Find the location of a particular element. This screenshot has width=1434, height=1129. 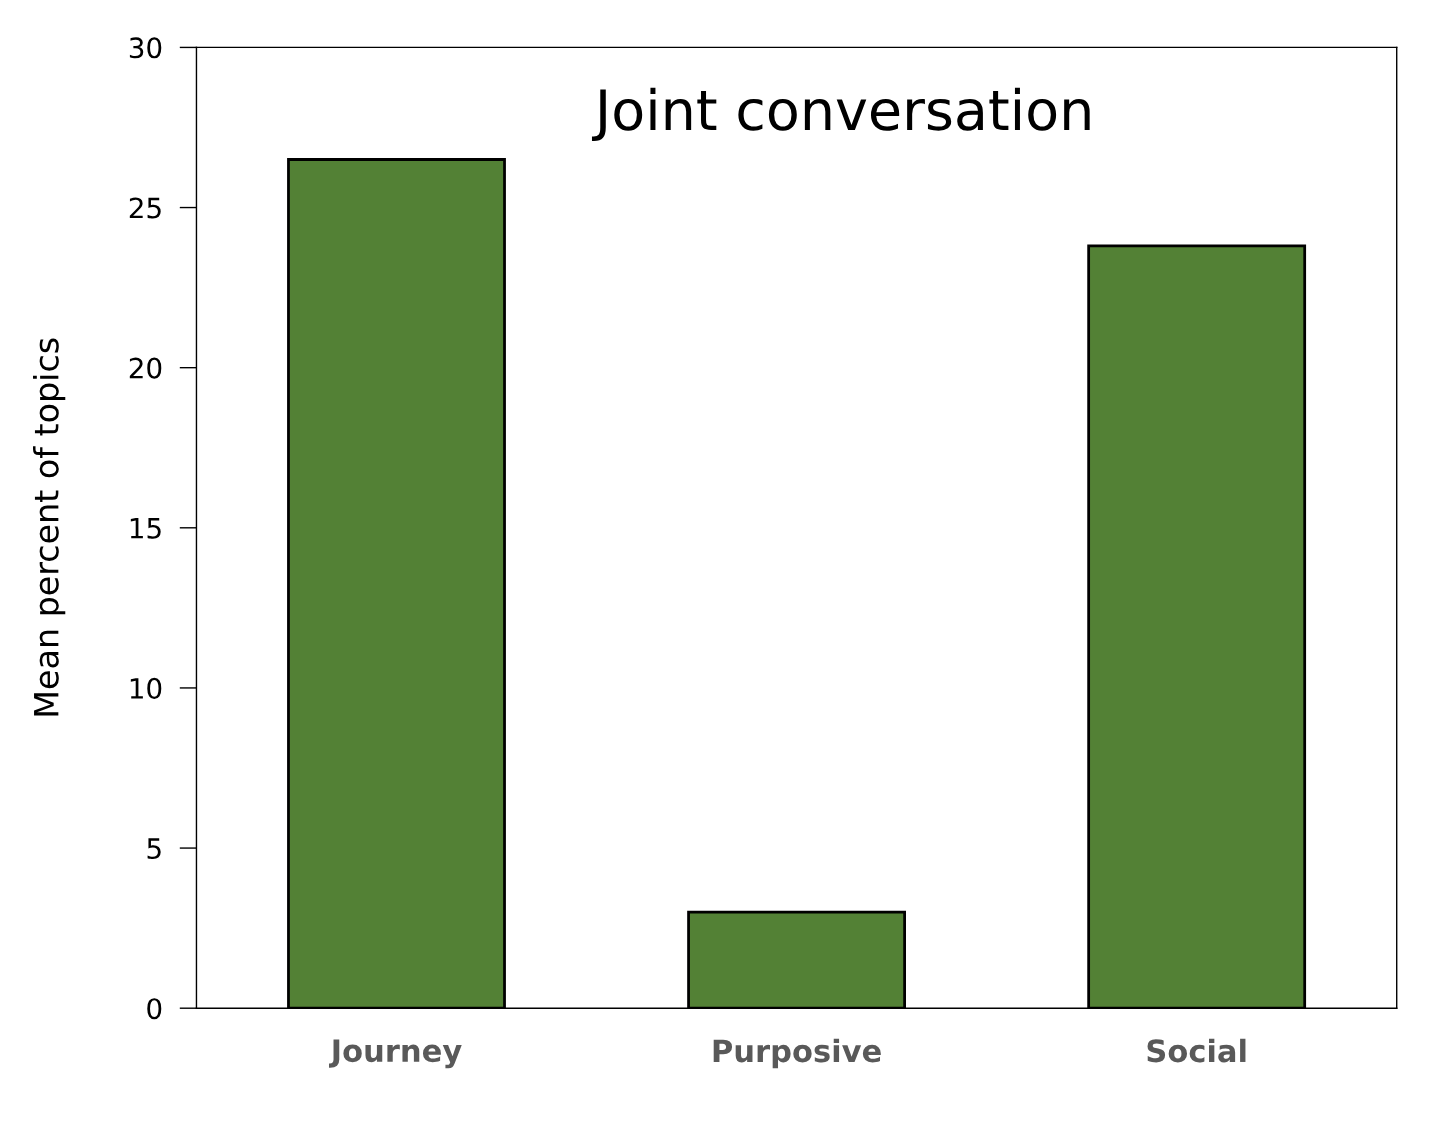

y-tick-label: 15 is located at coordinates (145, 528).